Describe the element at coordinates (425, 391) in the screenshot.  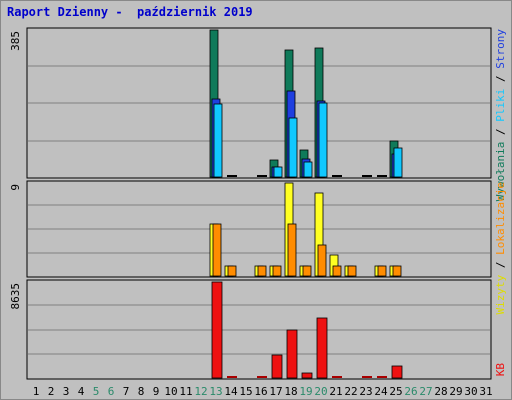
I see `x-tick-label-day-27: 27` at that location.